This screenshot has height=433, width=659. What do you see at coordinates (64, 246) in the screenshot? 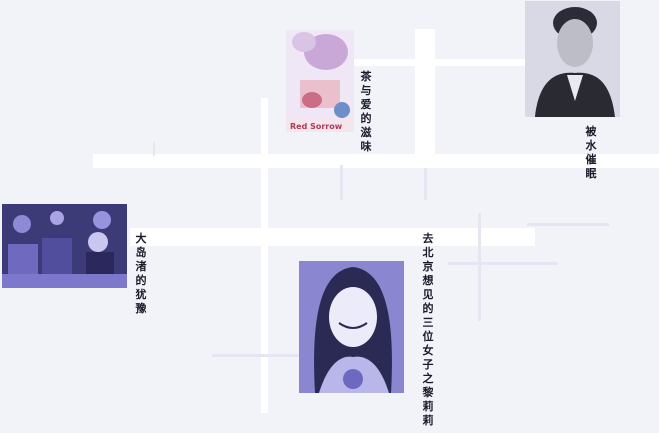
I see `oshima-hesitation-photo-image` at bounding box center [64, 246].